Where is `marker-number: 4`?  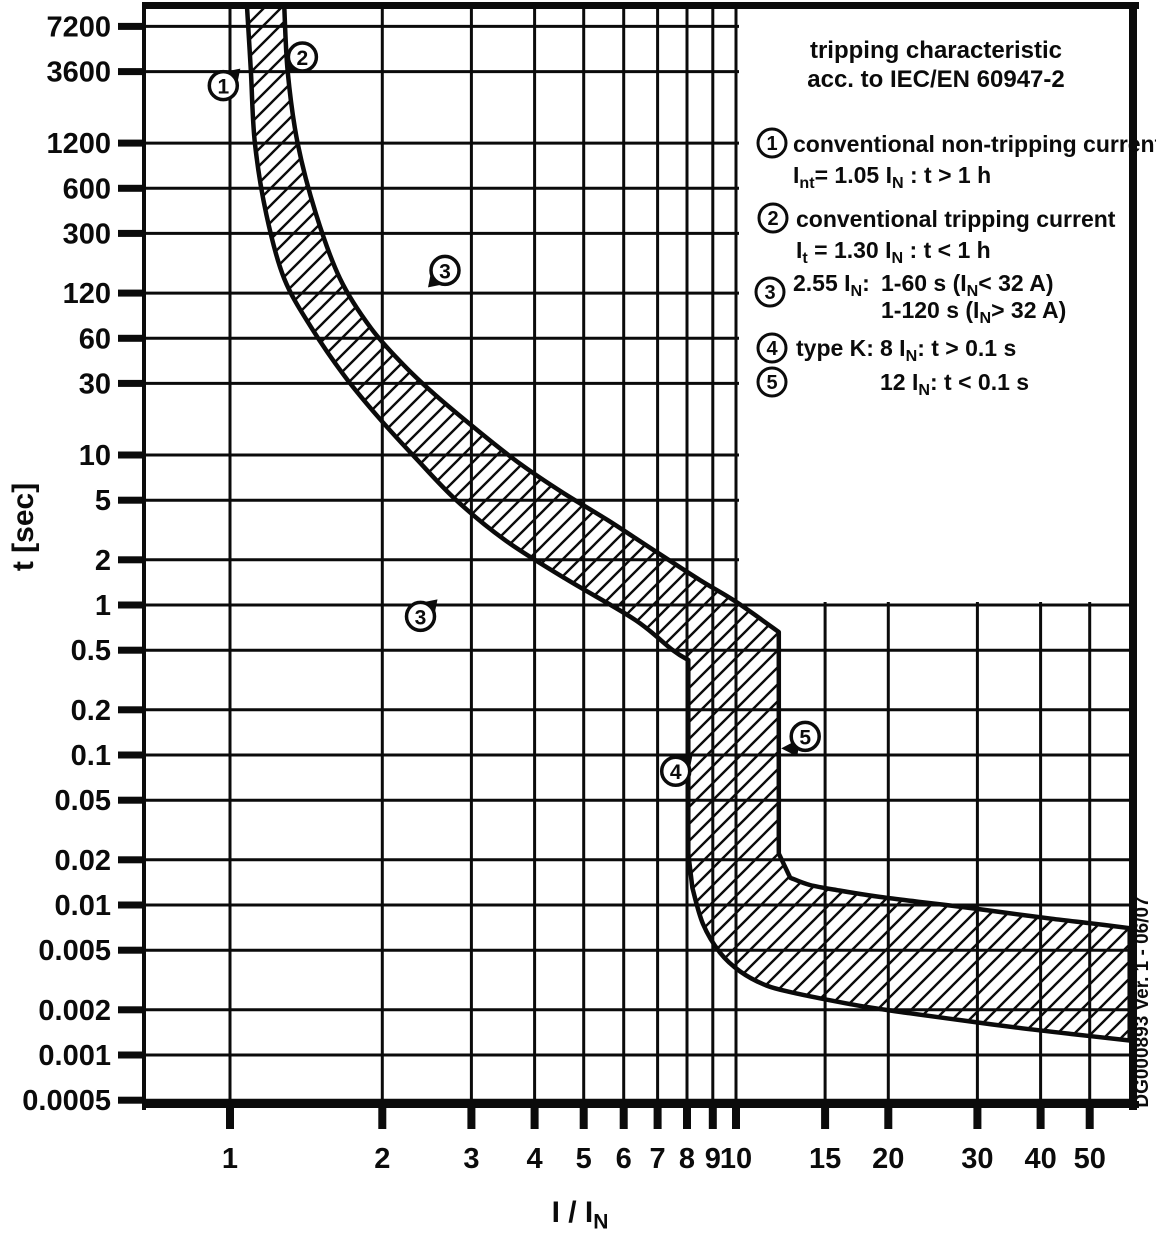
marker-number: 4 is located at coordinates (676, 772).